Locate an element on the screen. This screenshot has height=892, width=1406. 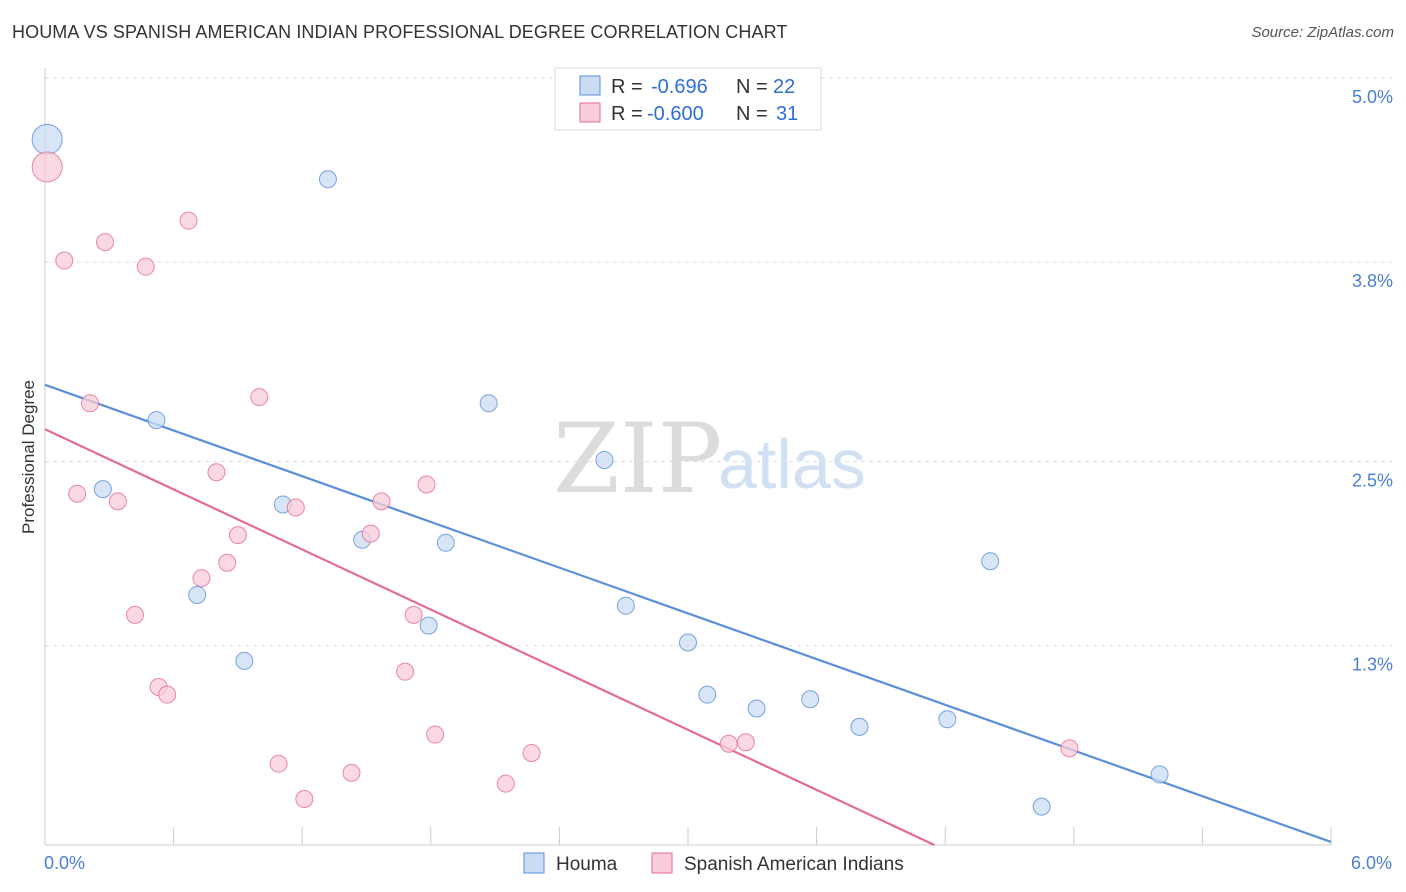
stats-n-label-houma: N = is located at coordinates (752, 87).